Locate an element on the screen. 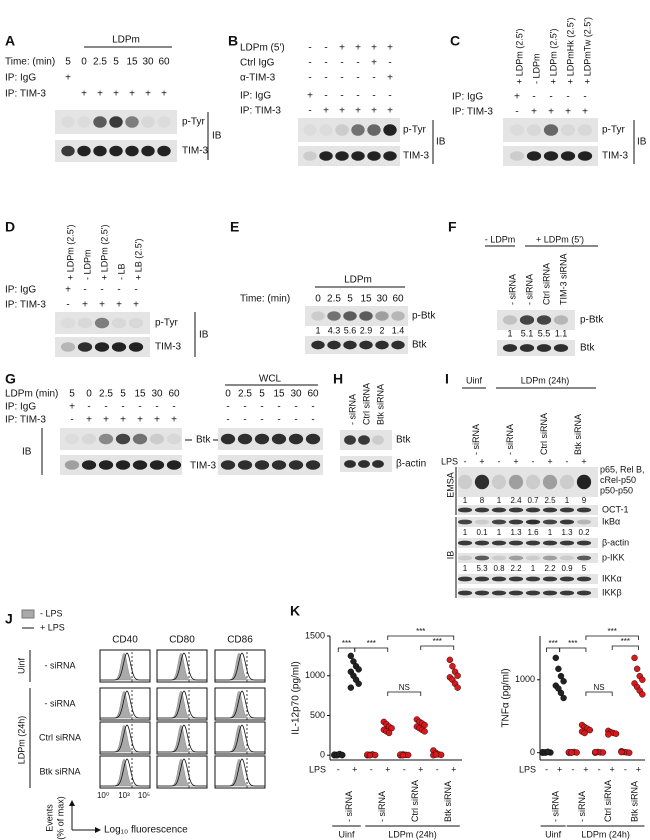 This screenshot has height=840, width=650. row-label: IP: TIM-3 is located at coordinates (25, 420).